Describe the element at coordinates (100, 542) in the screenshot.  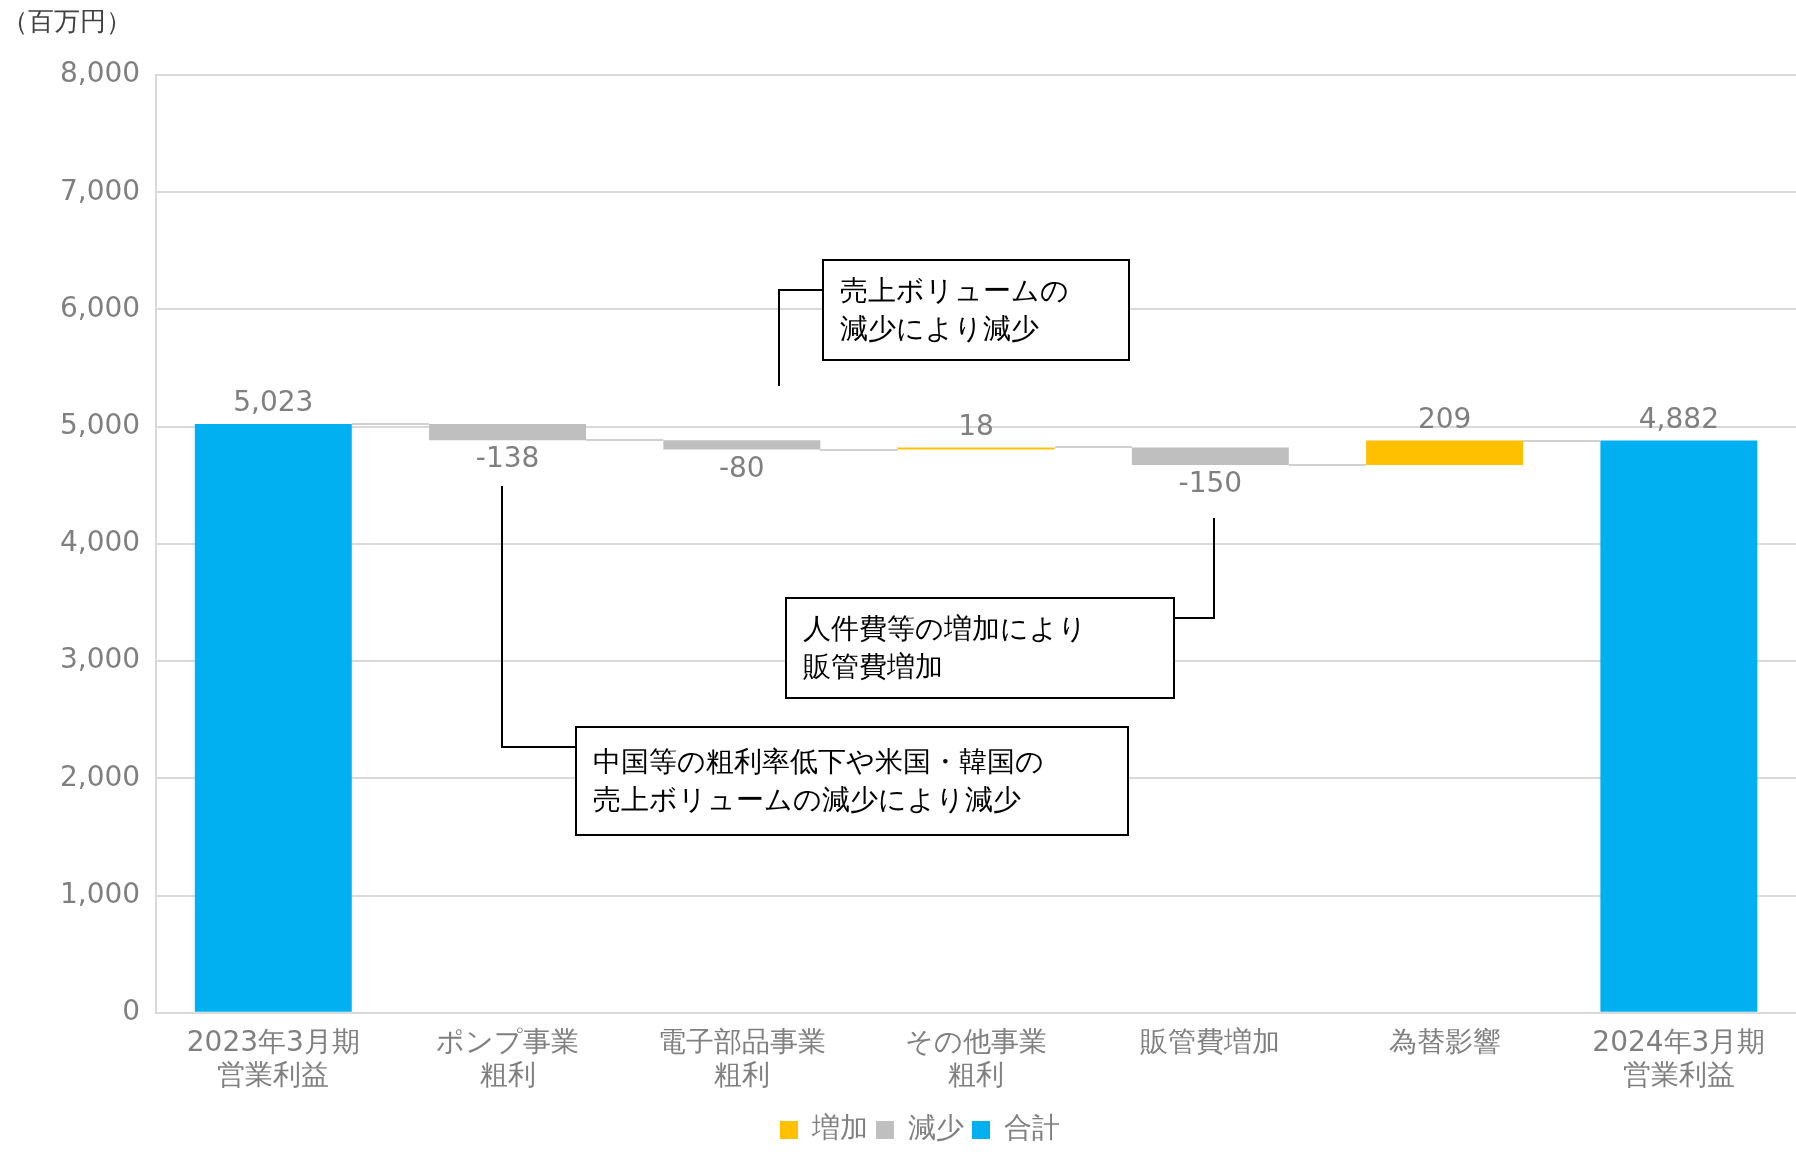
I see `y-tick-label: 4,000` at that location.